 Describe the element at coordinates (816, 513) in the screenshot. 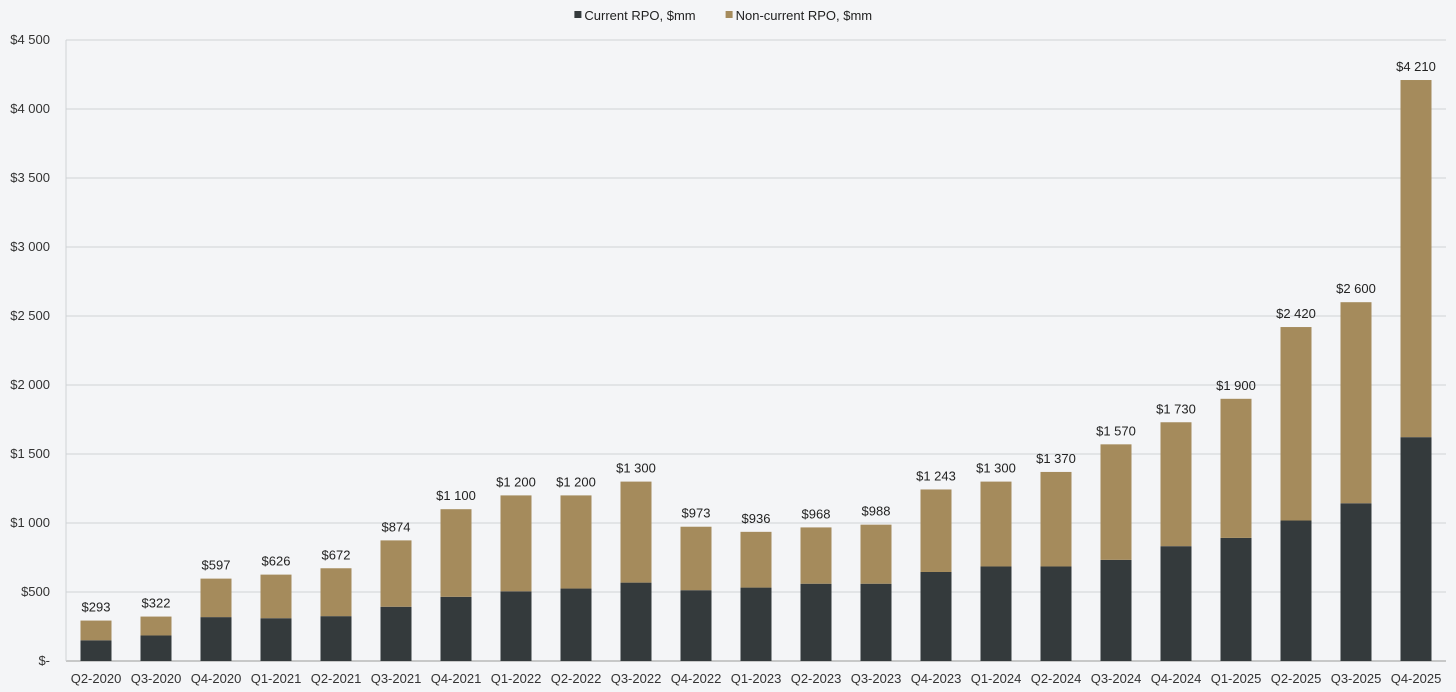

I see `total-data-label: $968` at that location.